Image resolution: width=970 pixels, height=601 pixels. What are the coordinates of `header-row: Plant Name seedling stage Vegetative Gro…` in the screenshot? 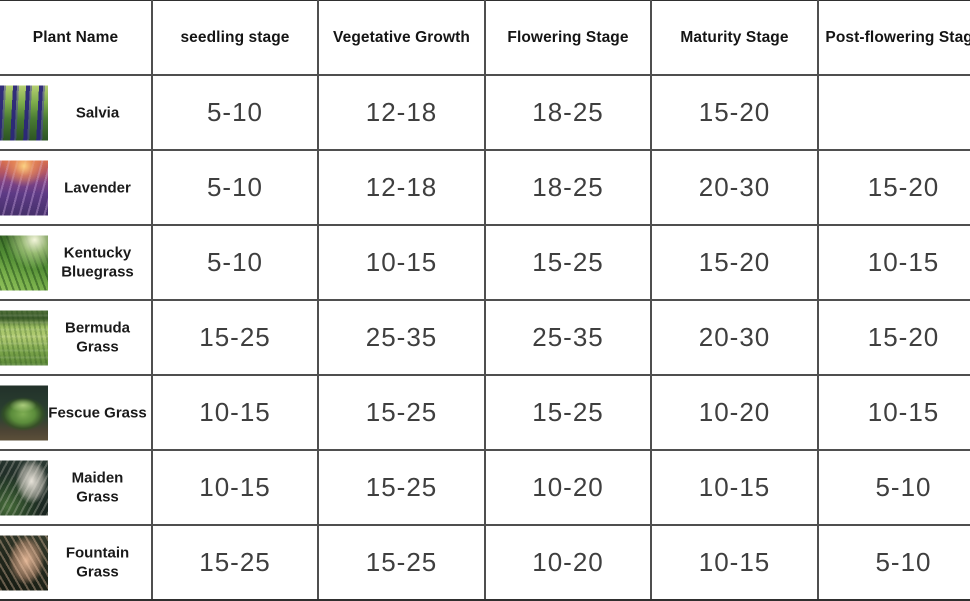 It's located at (485, 38).